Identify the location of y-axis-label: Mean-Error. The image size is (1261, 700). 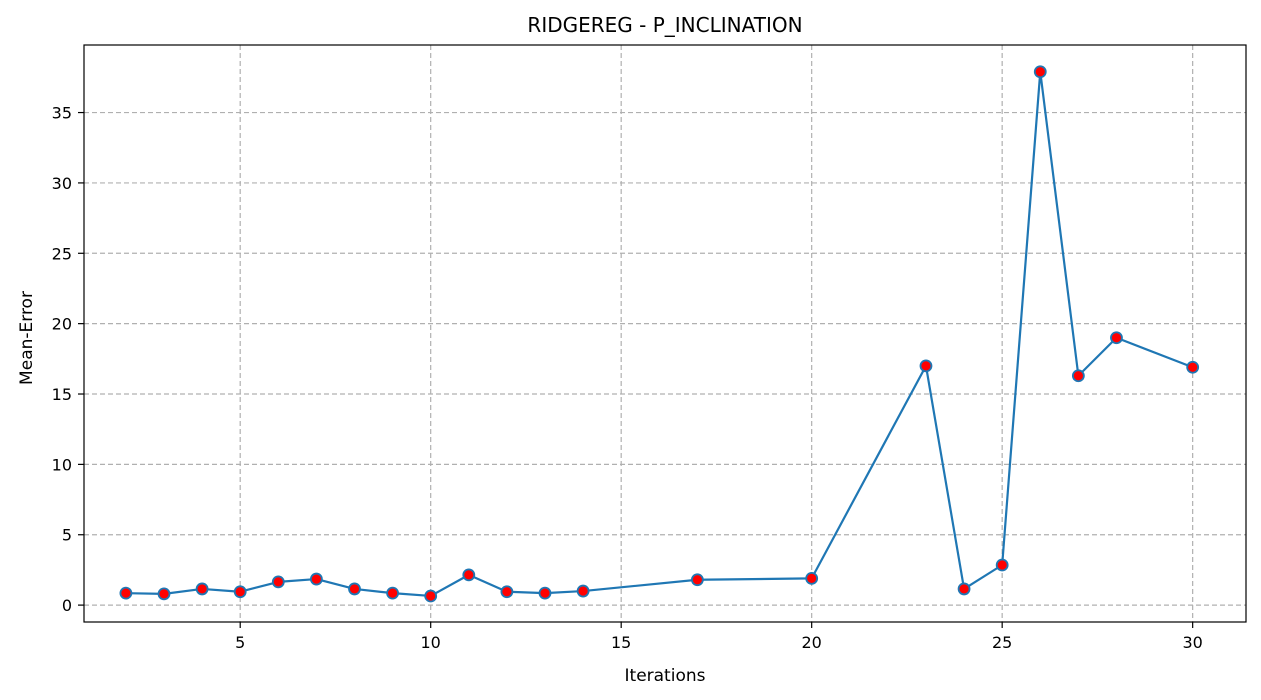
(27, 338).